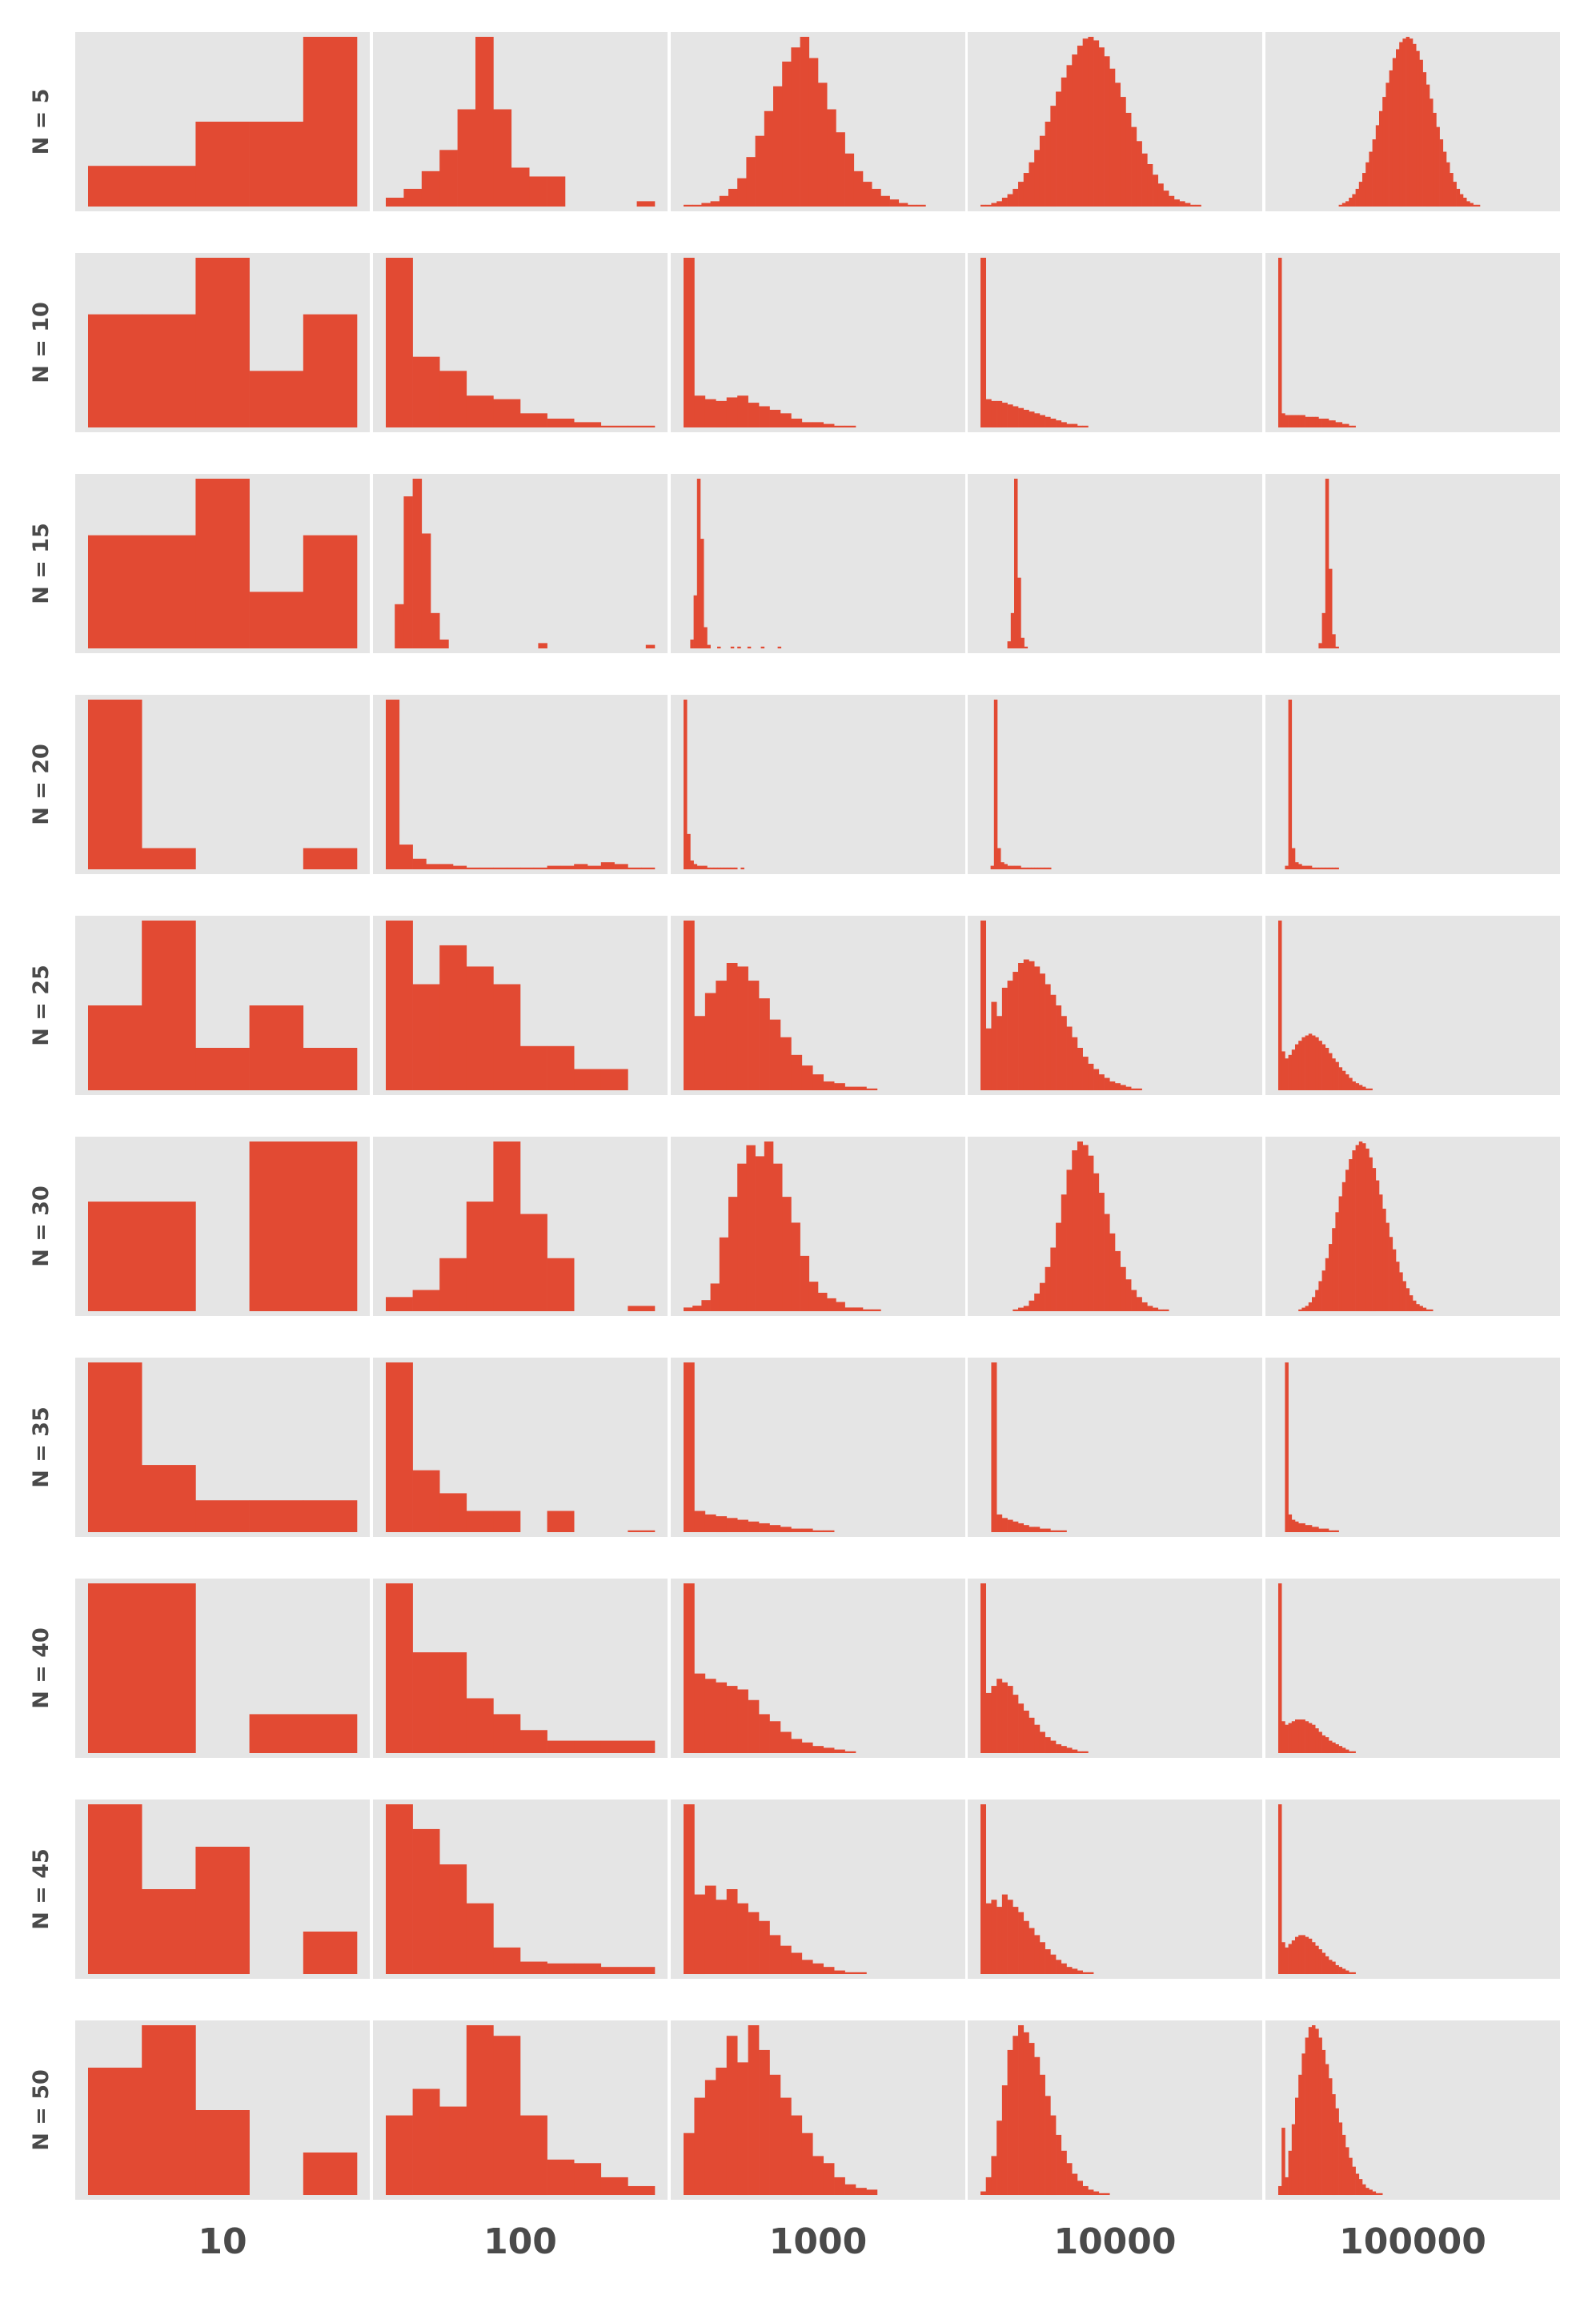  What do you see at coordinates (520, 1668) in the screenshot?
I see `panel-r7-c1` at bounding box center [520, 1668].